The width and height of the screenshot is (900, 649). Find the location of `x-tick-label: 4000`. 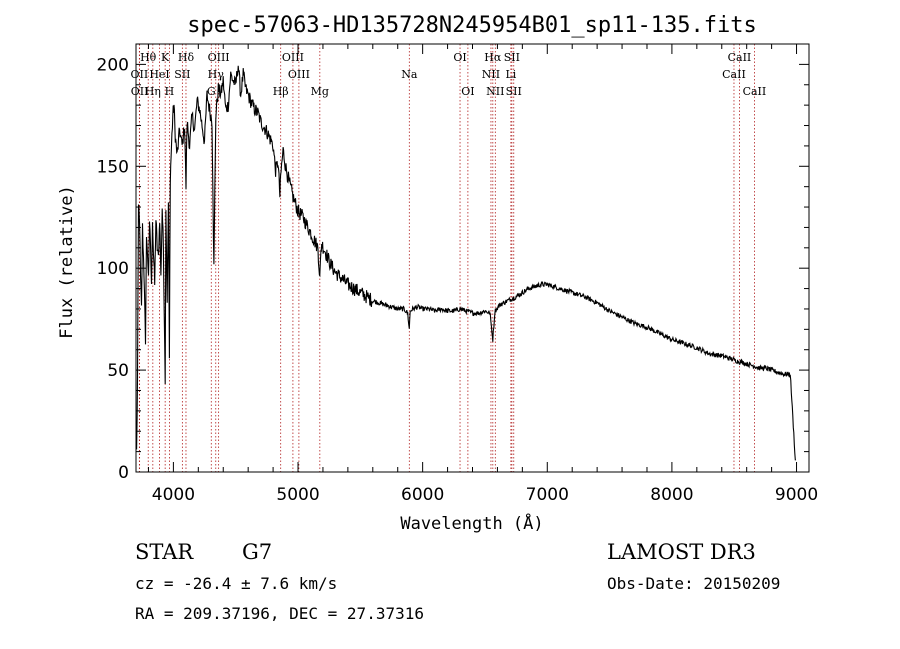

x-tick-label: 4000 is located at coordinates (173, 495).